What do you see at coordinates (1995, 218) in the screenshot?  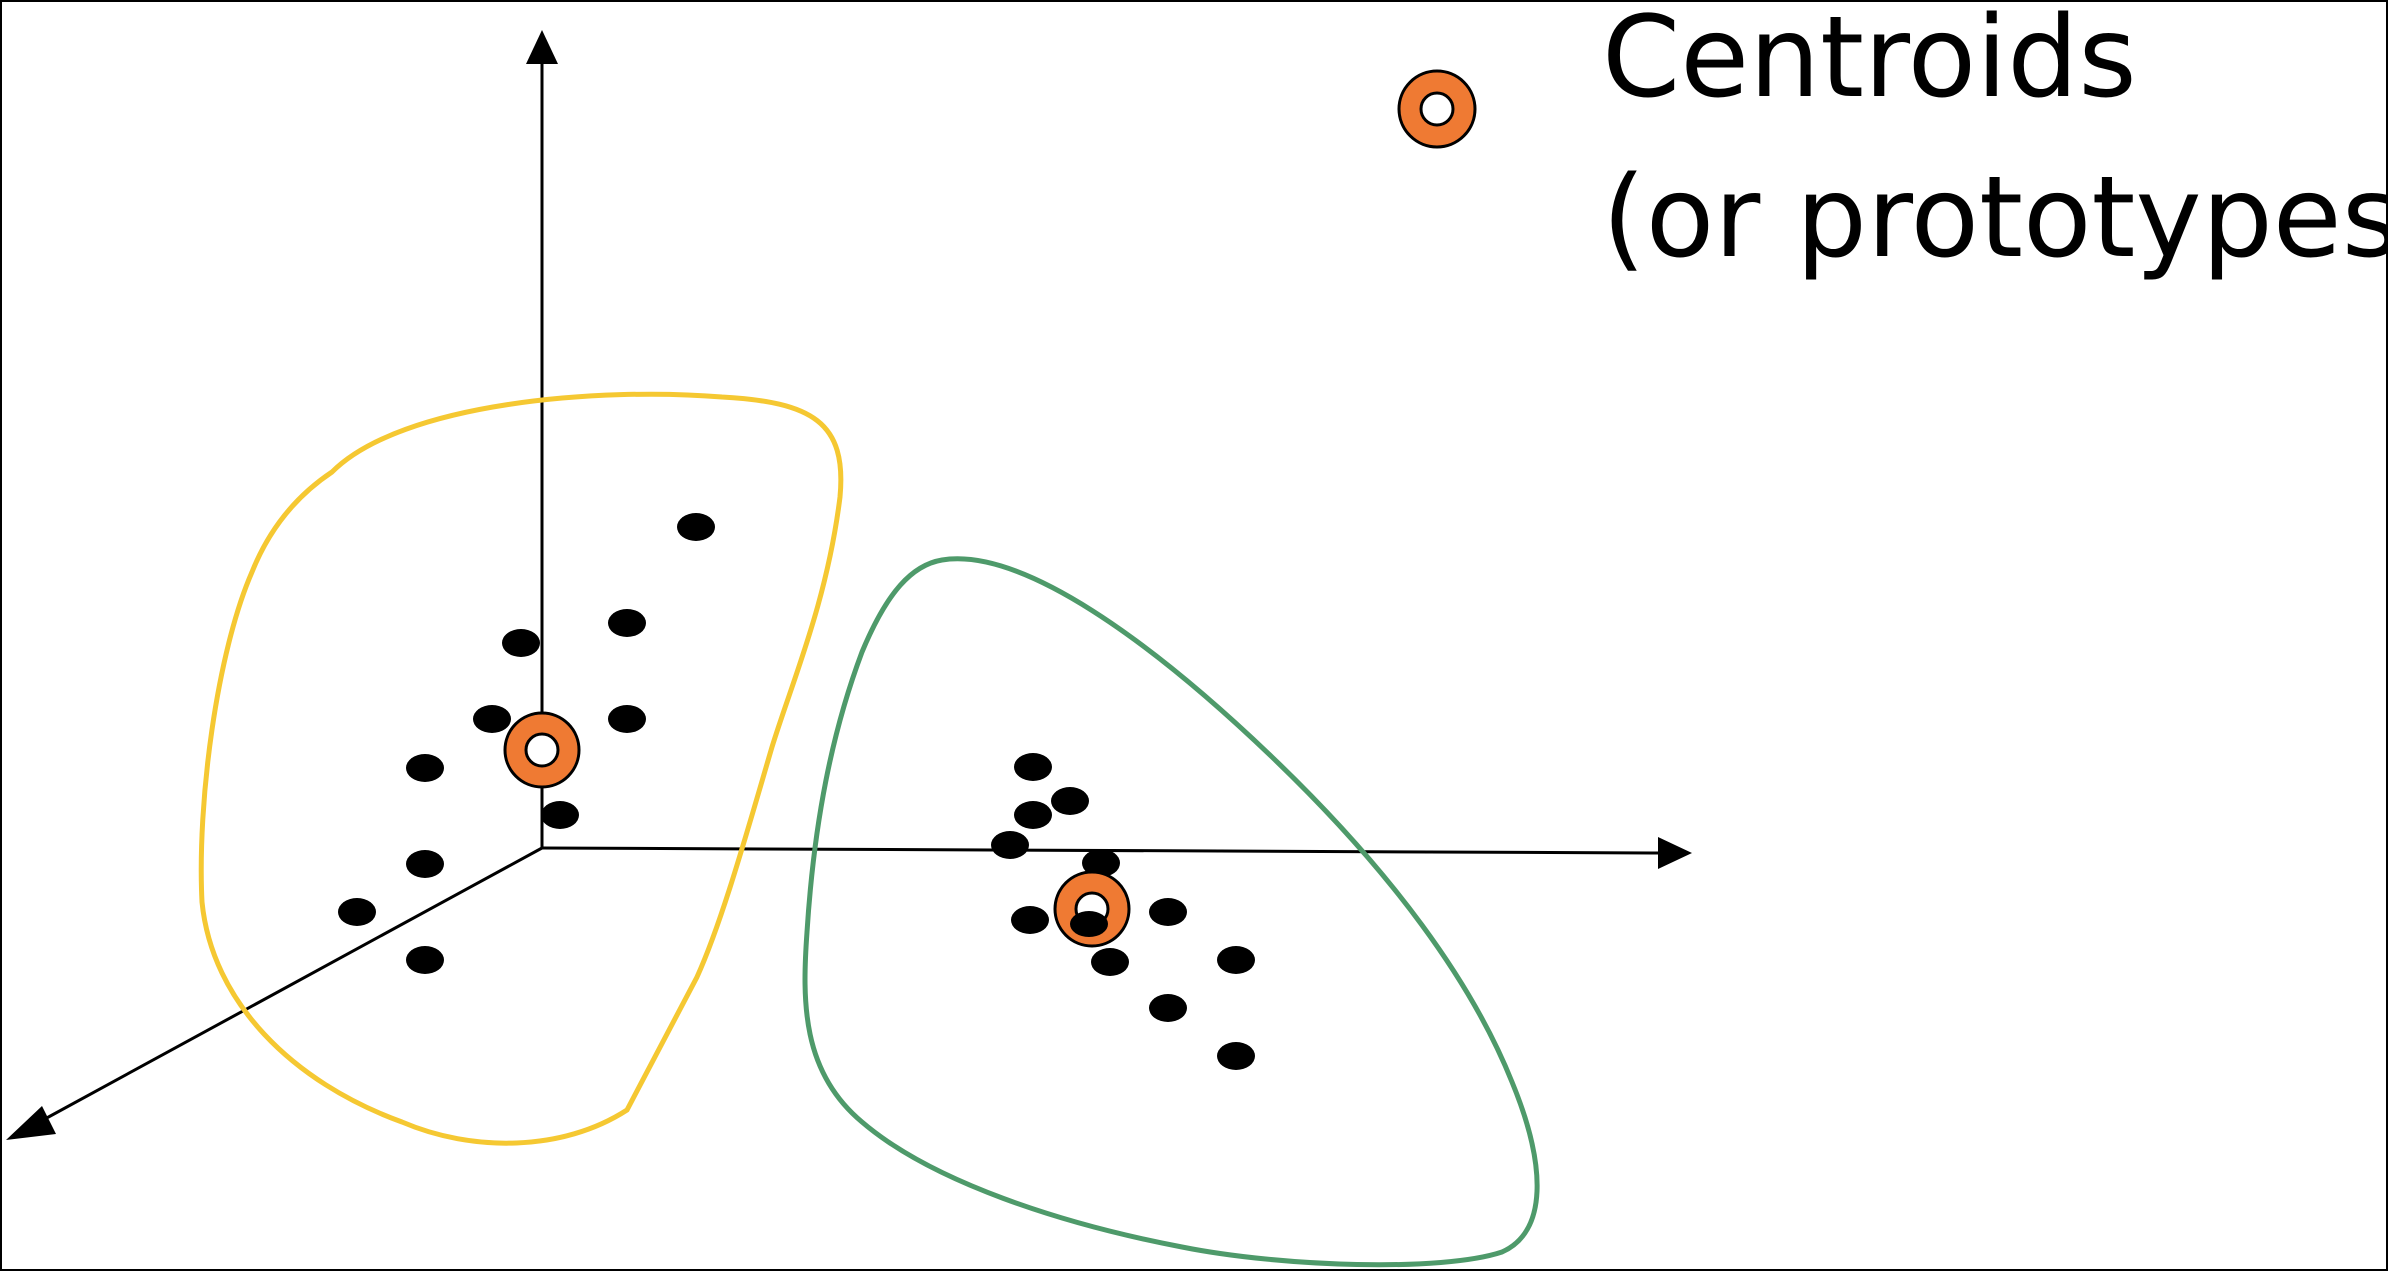 I see `legend-label-line2: (or prototypes)` at bounding box center [1995, 218].